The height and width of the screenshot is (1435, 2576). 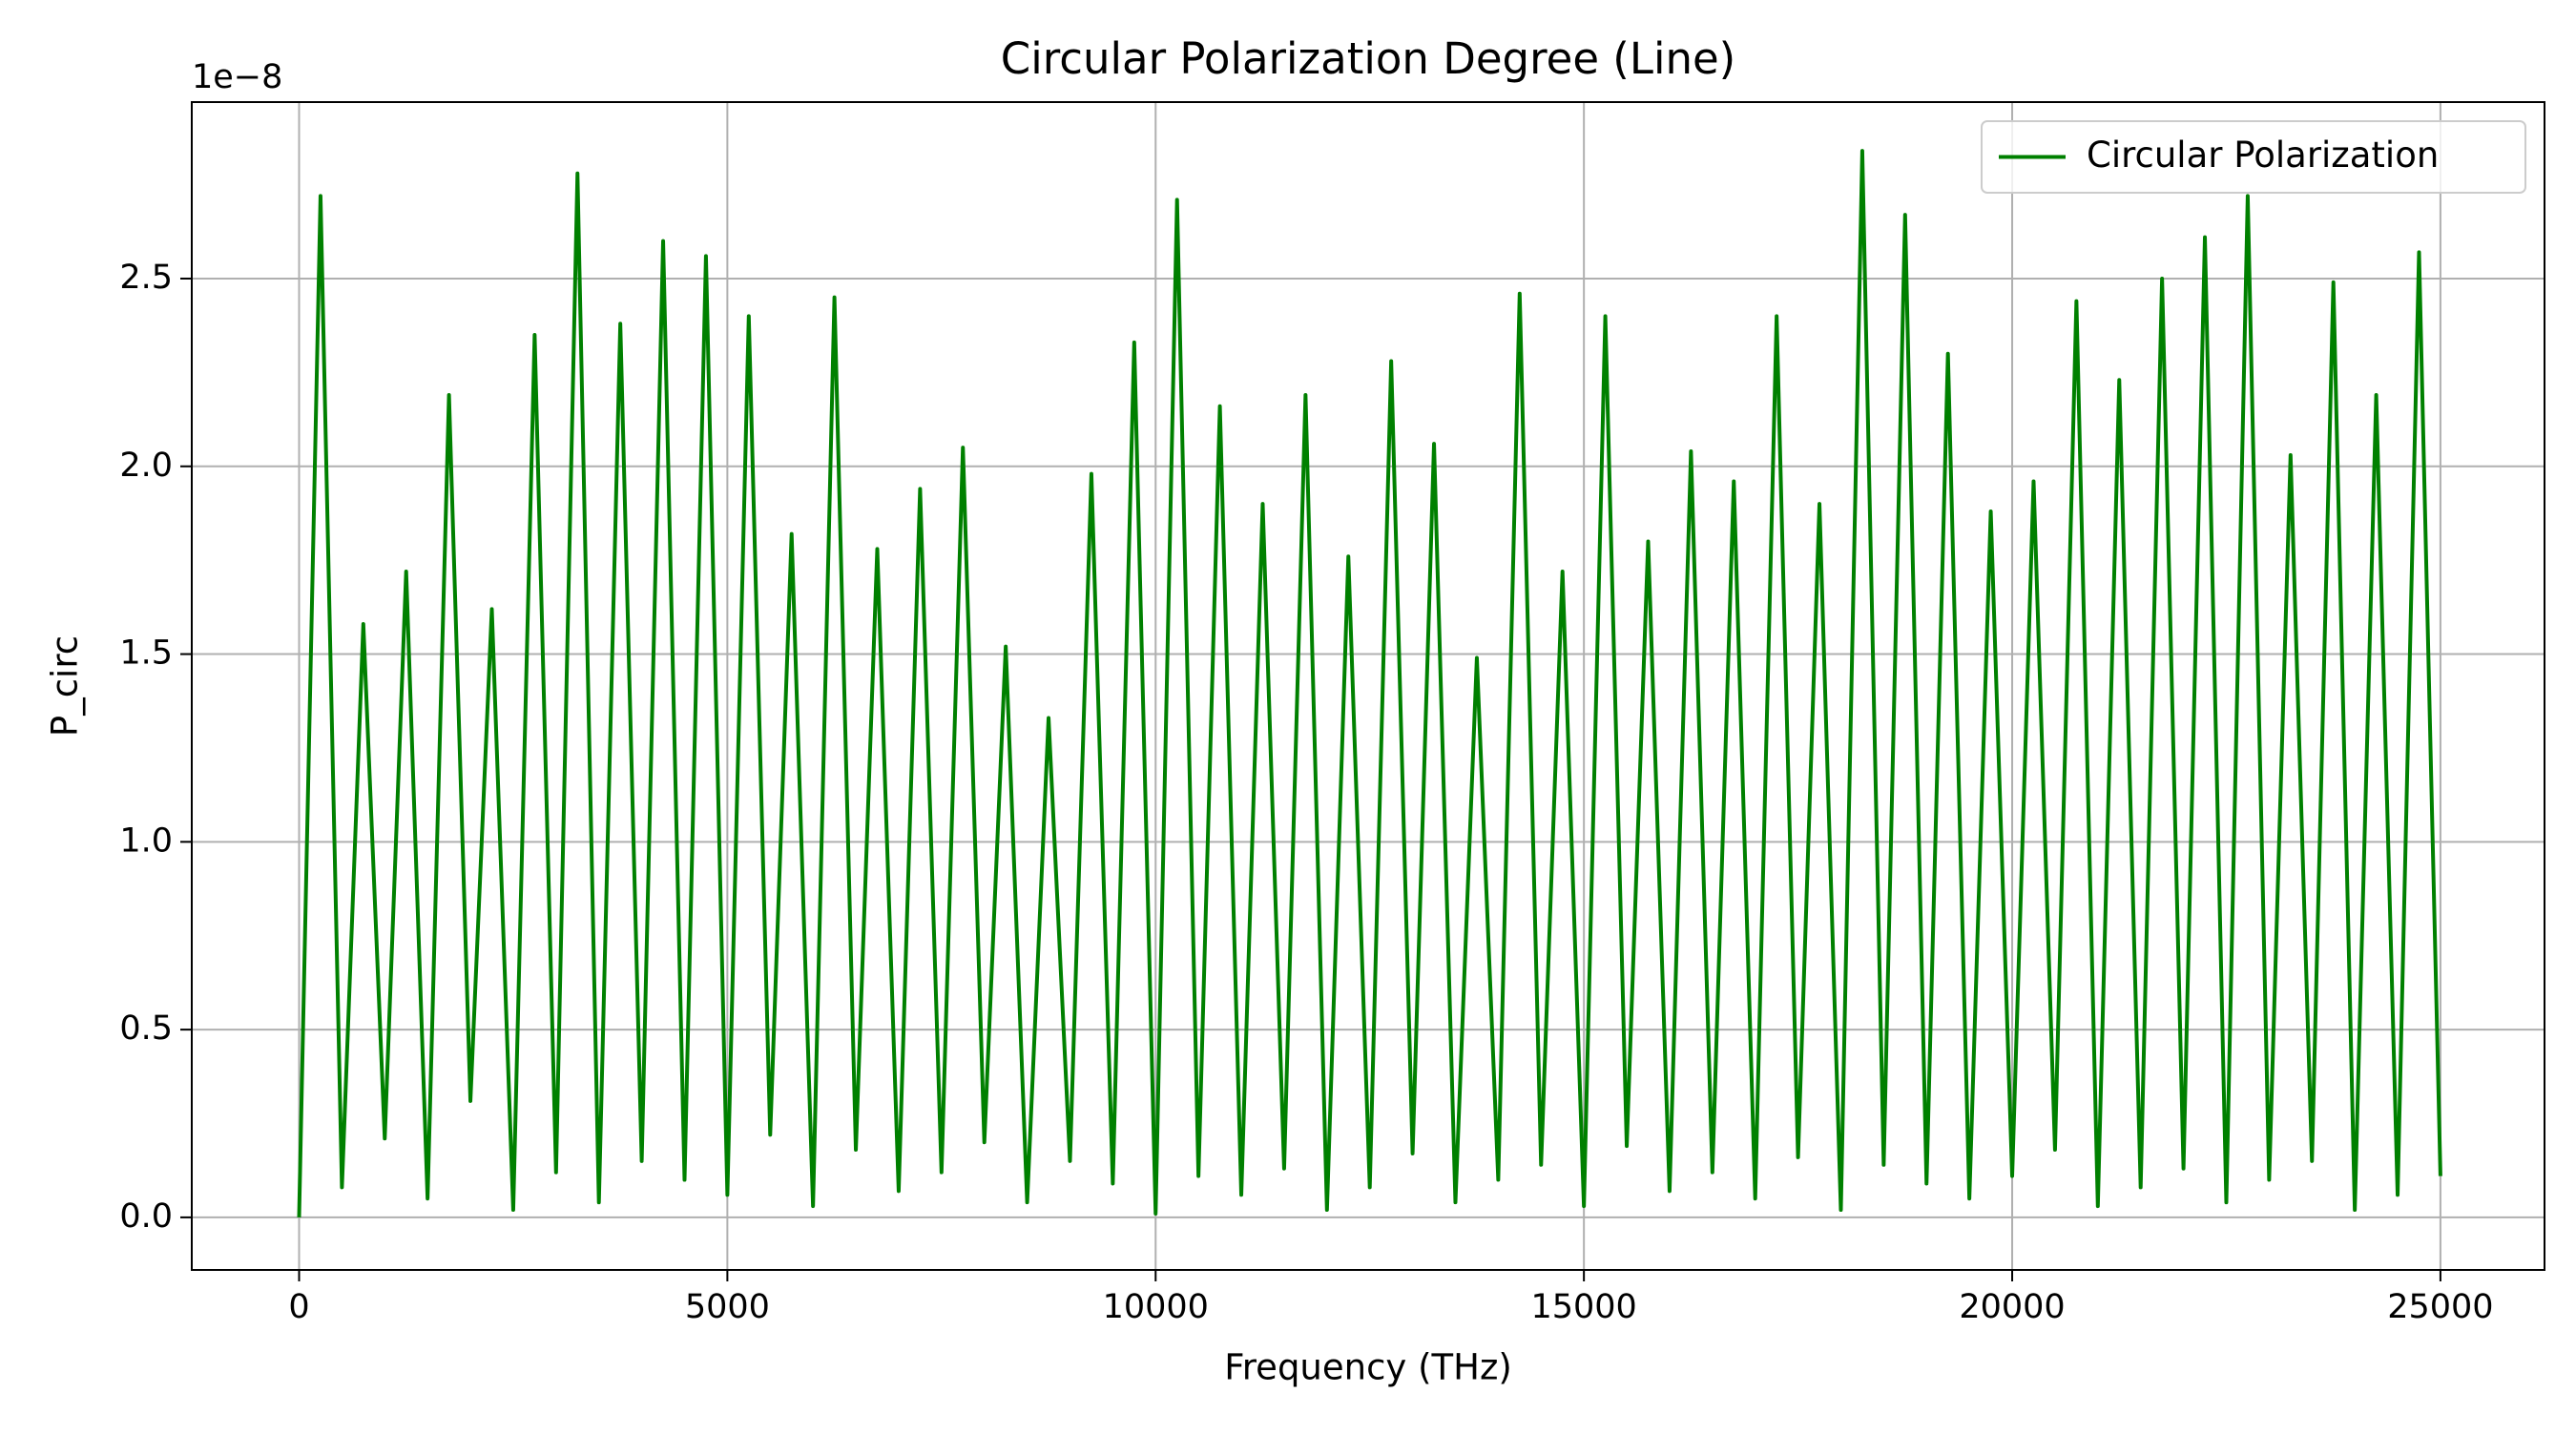 What do you see at coordinates (1368, 1367) in the screenshot?
I see `x-axis-label: Frequency (THz)` at bounding box center [1368, 1367].